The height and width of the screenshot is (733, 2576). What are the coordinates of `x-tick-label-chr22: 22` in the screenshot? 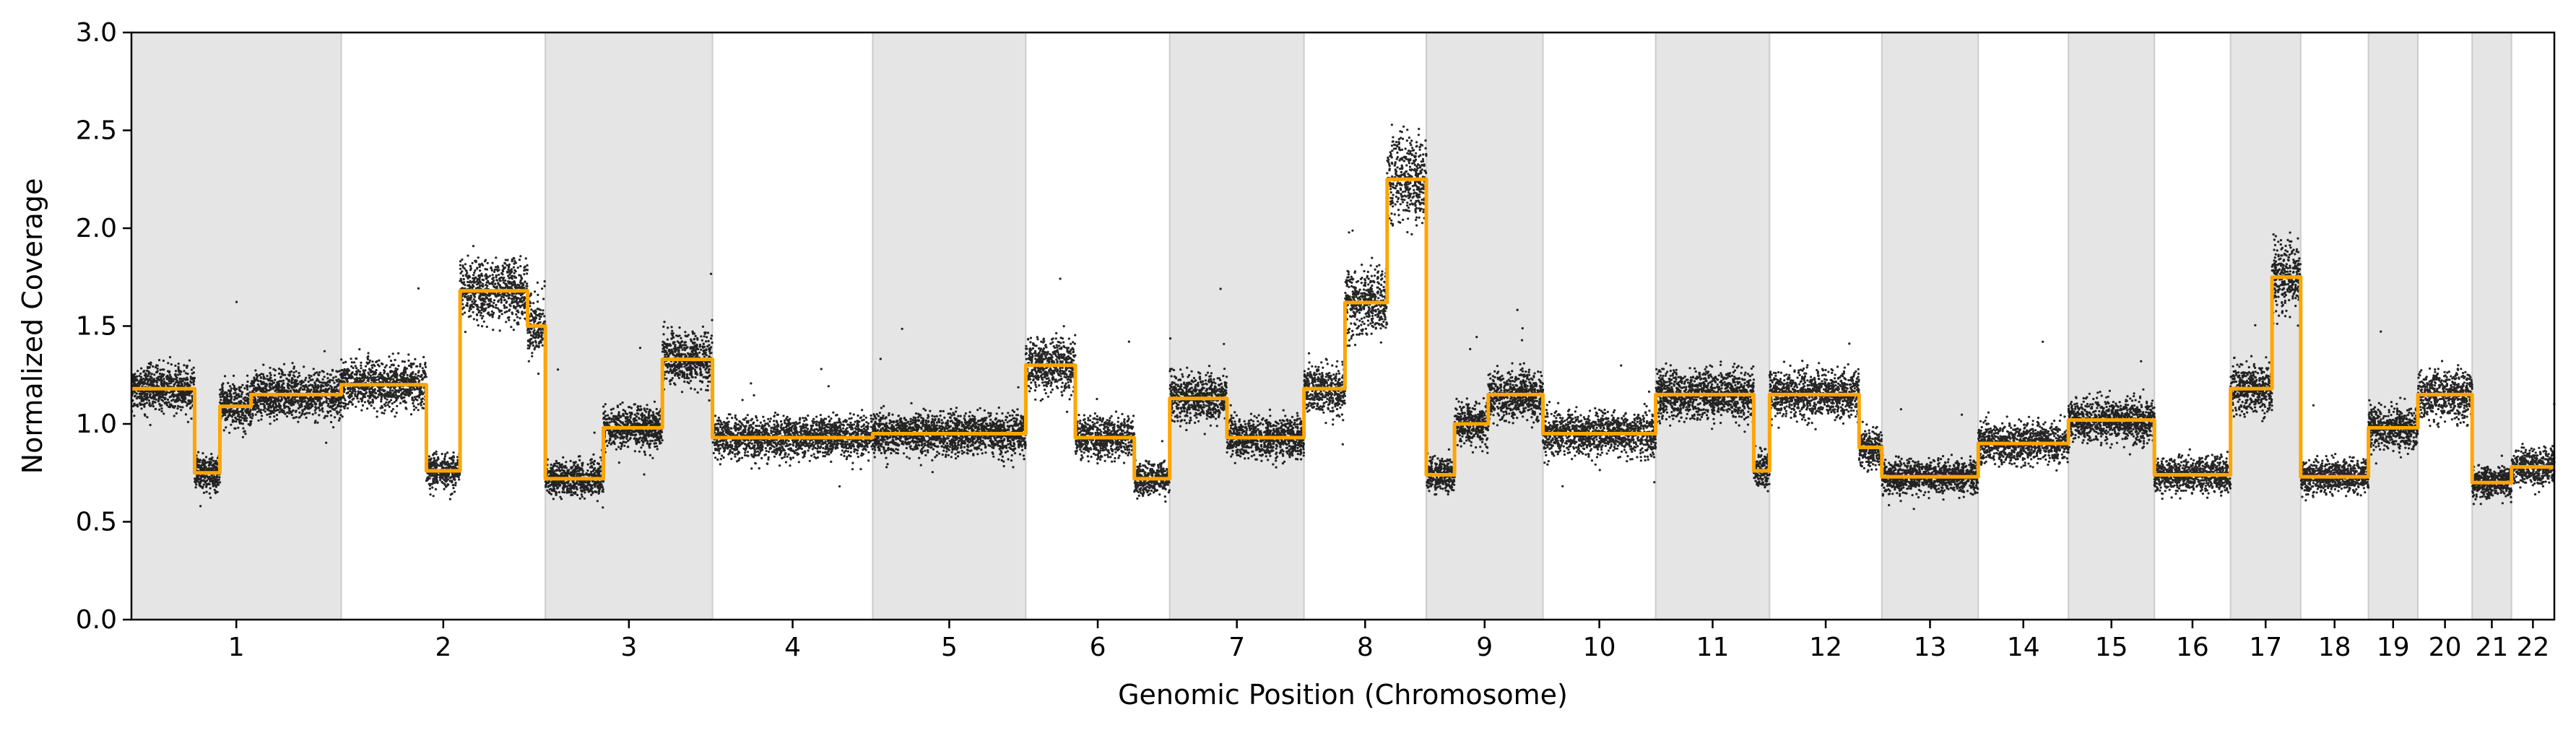 It's located at (2532, 647).